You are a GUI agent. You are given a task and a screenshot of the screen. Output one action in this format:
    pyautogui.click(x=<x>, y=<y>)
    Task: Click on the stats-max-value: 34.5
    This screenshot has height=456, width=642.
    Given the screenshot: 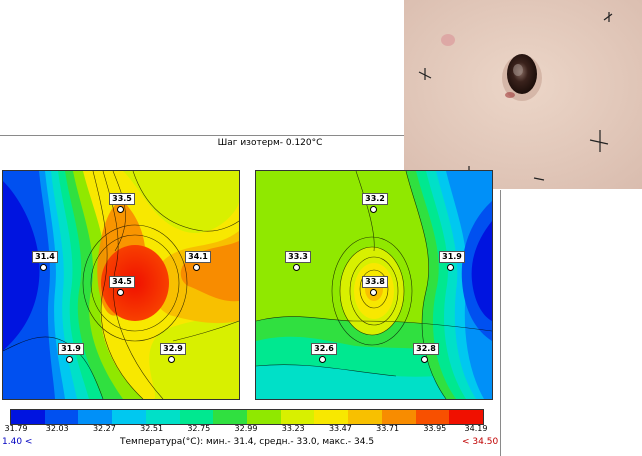 What is the action you would take?
    pyautogui.click(x=364, y=442)
    